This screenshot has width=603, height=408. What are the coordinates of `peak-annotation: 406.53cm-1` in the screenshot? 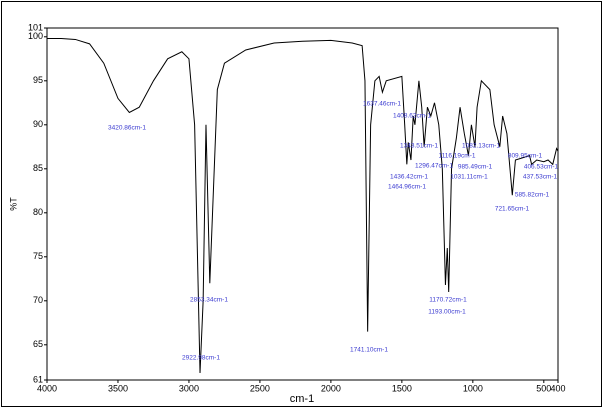 It's located at (541, 167).